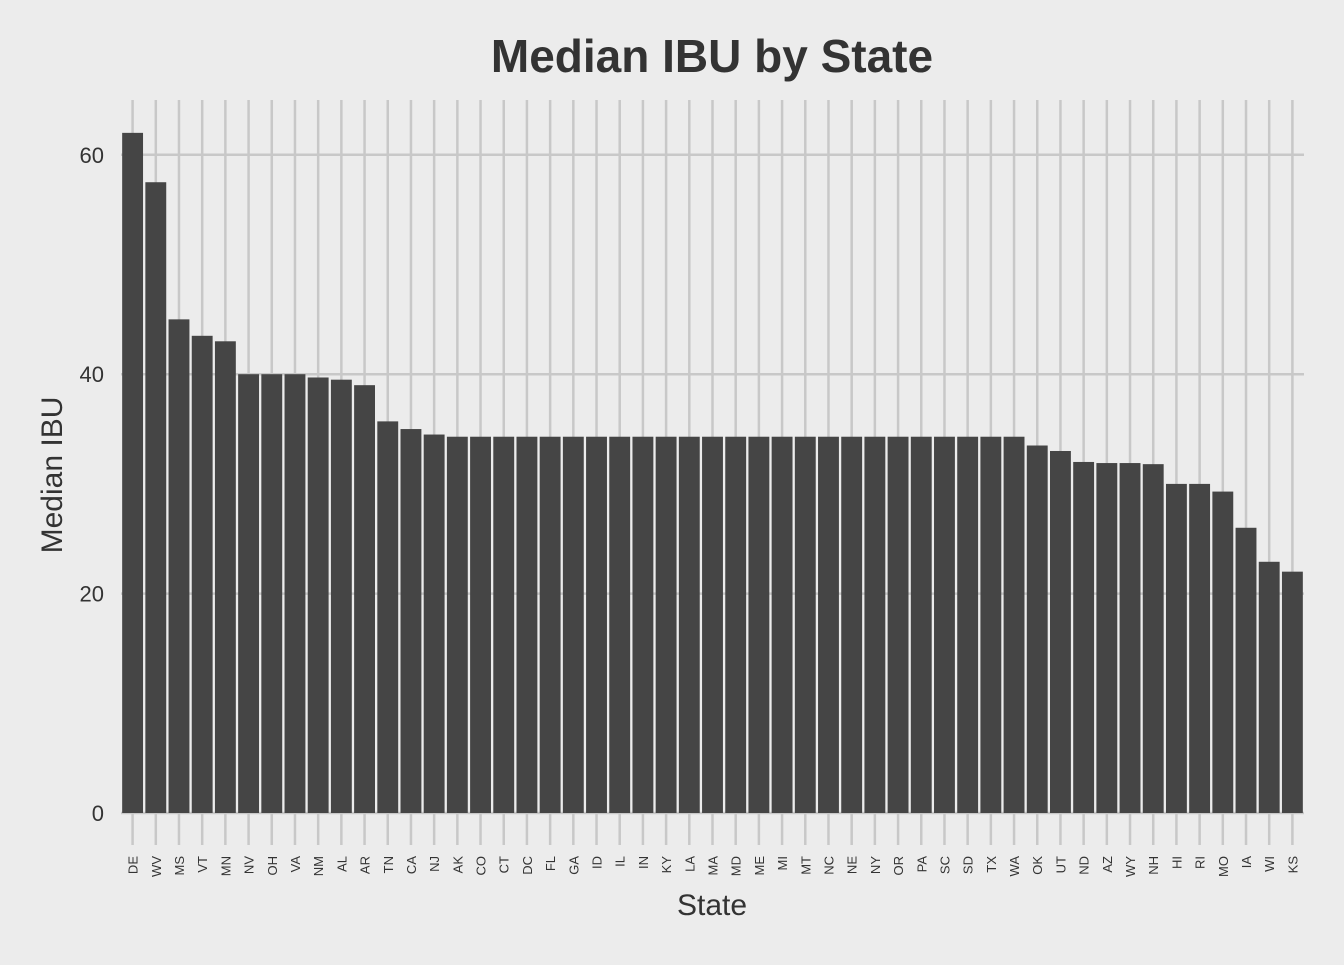 The height and width of the screenshot is (965, 1344). What do you see at coordinates (712, 56) in the screenshot?
I see `chart-title: Median IBU by State` at bounding box center [712, 56].